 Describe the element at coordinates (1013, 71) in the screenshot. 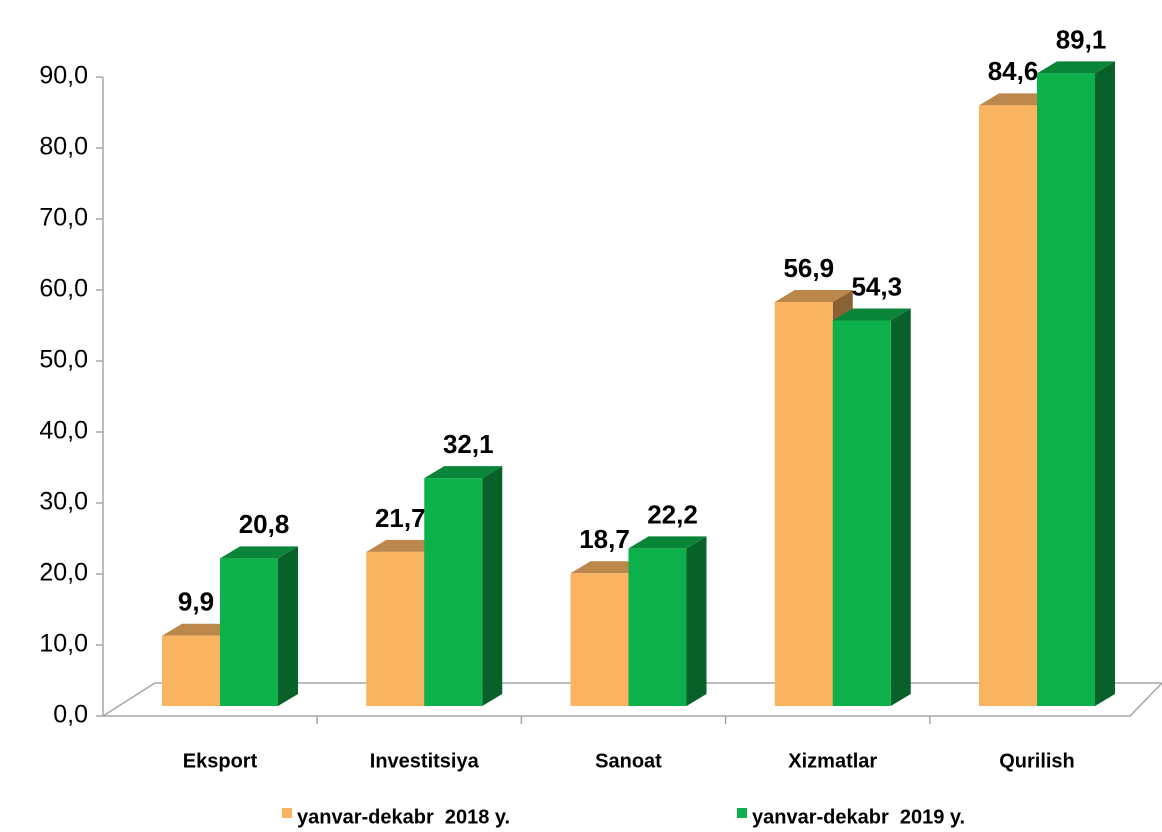

I see `value-label: 84,6` at that location.